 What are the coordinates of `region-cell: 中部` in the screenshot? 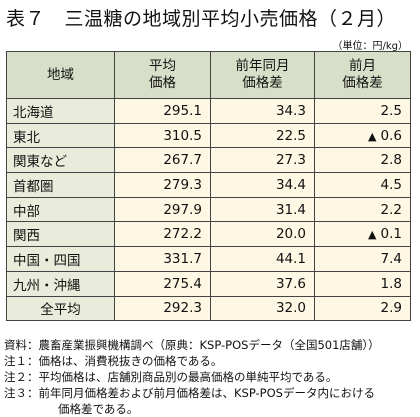 It's located at (60, 209).